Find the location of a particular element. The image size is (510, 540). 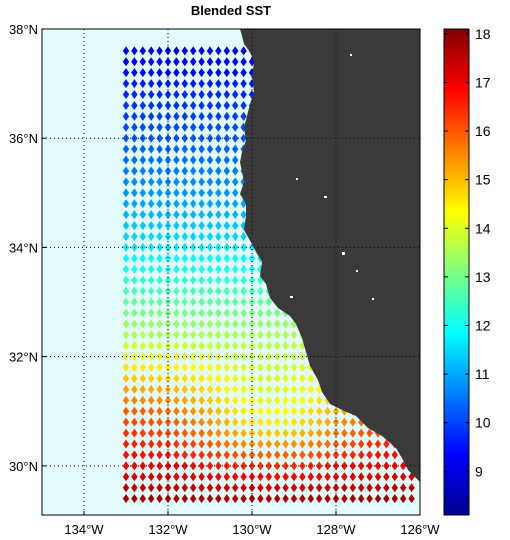

x-tick-label: 130°W is located at coordinates (252, 529).